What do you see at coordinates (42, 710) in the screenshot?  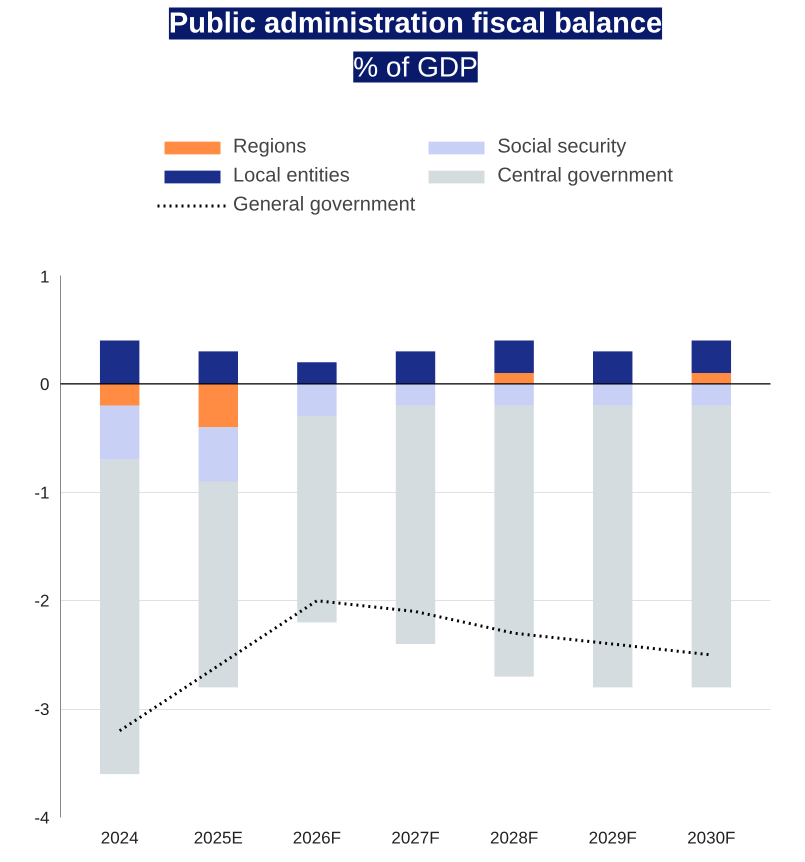 I see `y-tick-label: -3` at bounding box center [42, 710].